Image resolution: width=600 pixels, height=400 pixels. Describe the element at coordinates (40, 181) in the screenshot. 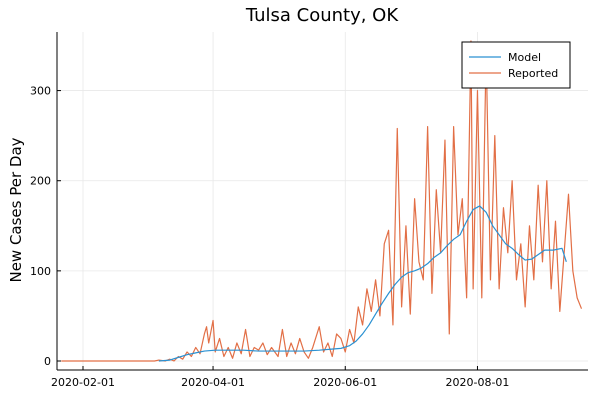

I see `y-tick-label: 200` at that location.